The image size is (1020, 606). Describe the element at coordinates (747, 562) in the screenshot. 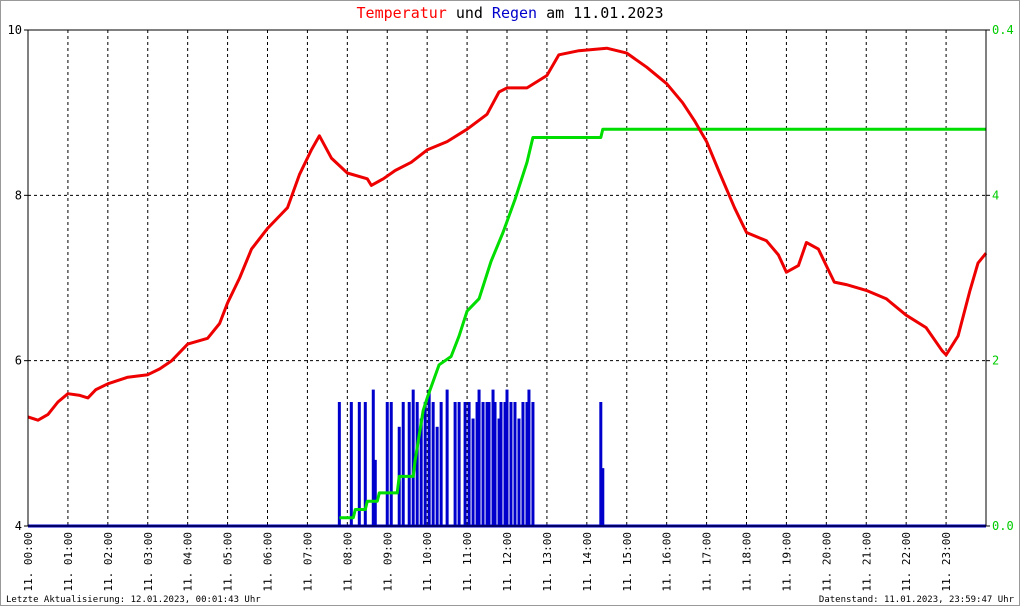

I see `x-tick-label: 11. 18:00` at that location.